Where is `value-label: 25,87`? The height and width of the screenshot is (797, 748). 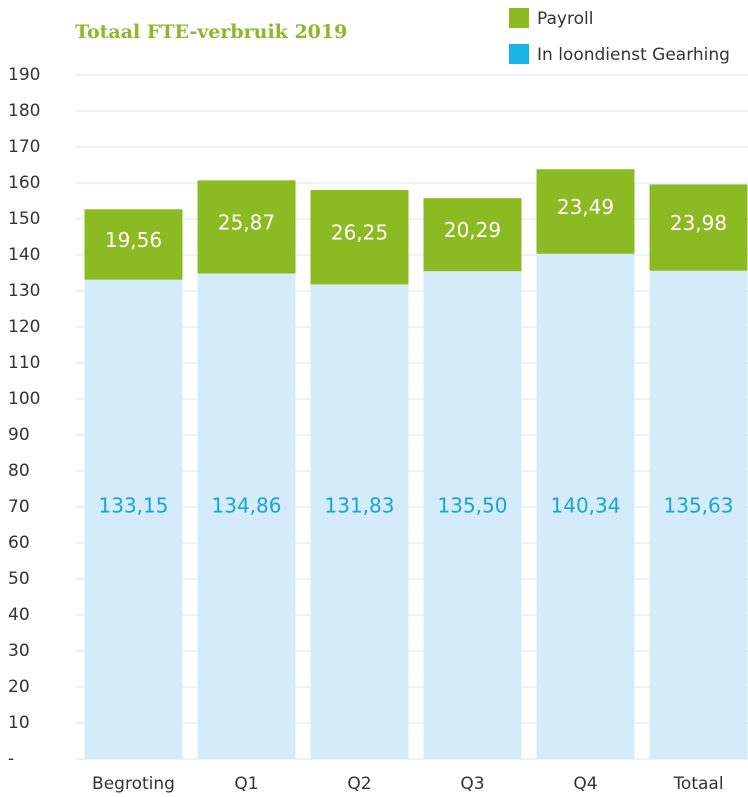 value-label: 25,87 is located at coordinates (246, 222).